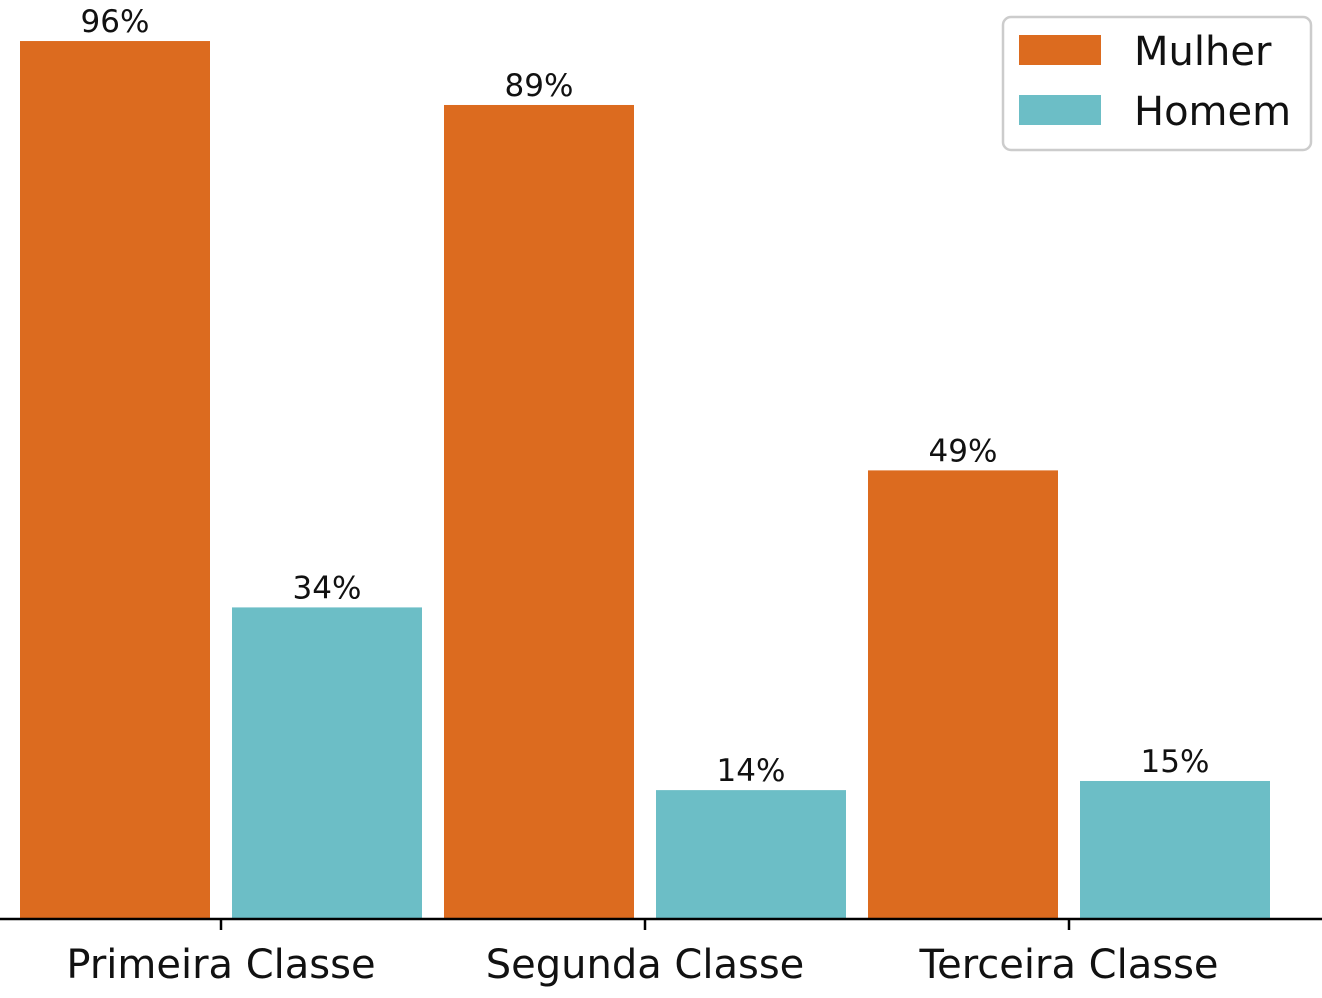 This screenshot has width=1322, height=998. I want to click on x-tick-label-1: Primeira Classe, so click(220, 965).